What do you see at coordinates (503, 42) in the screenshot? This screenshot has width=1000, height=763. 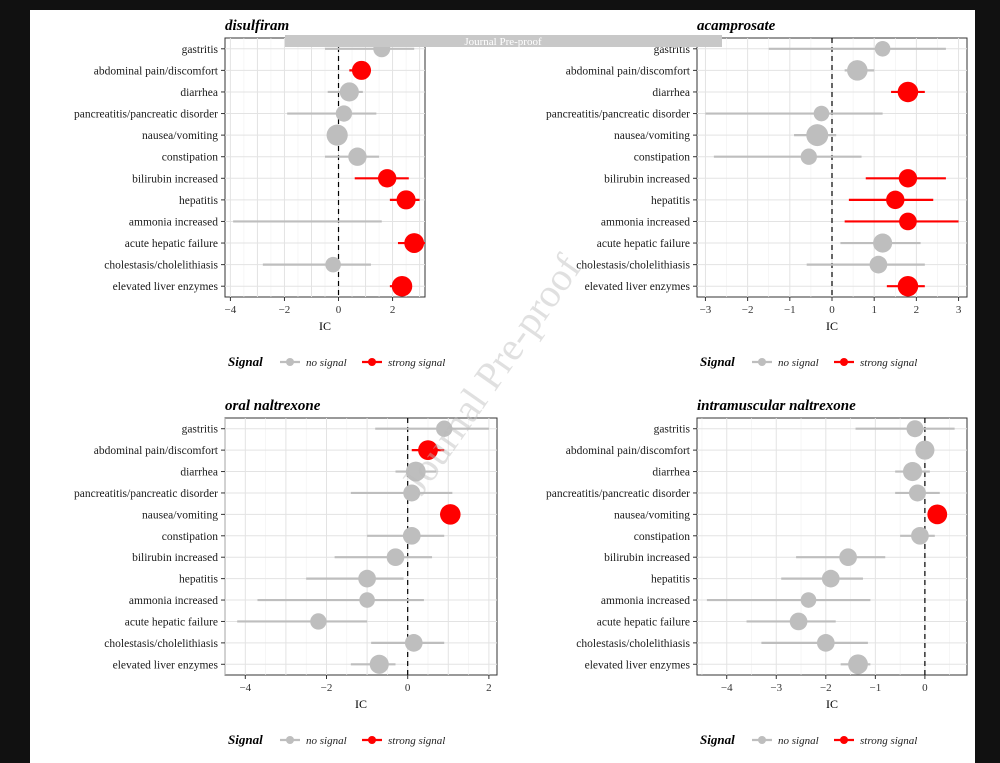 I see `journal-banner-text: Journal Pre-proof` at bounding box center [503, 42].